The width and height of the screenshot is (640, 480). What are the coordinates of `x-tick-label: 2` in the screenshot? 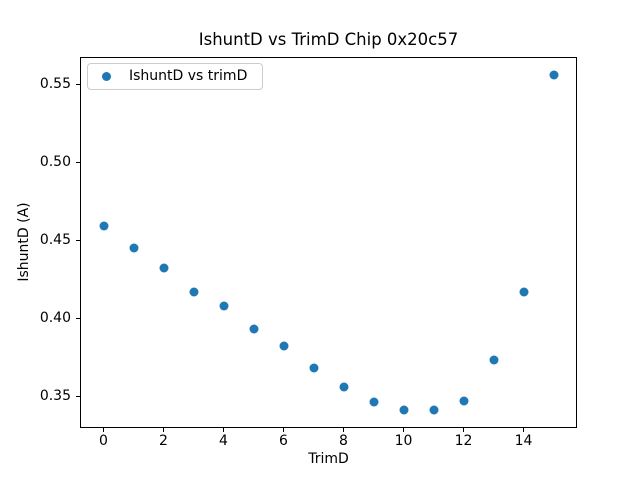 It's located at (163, 441).